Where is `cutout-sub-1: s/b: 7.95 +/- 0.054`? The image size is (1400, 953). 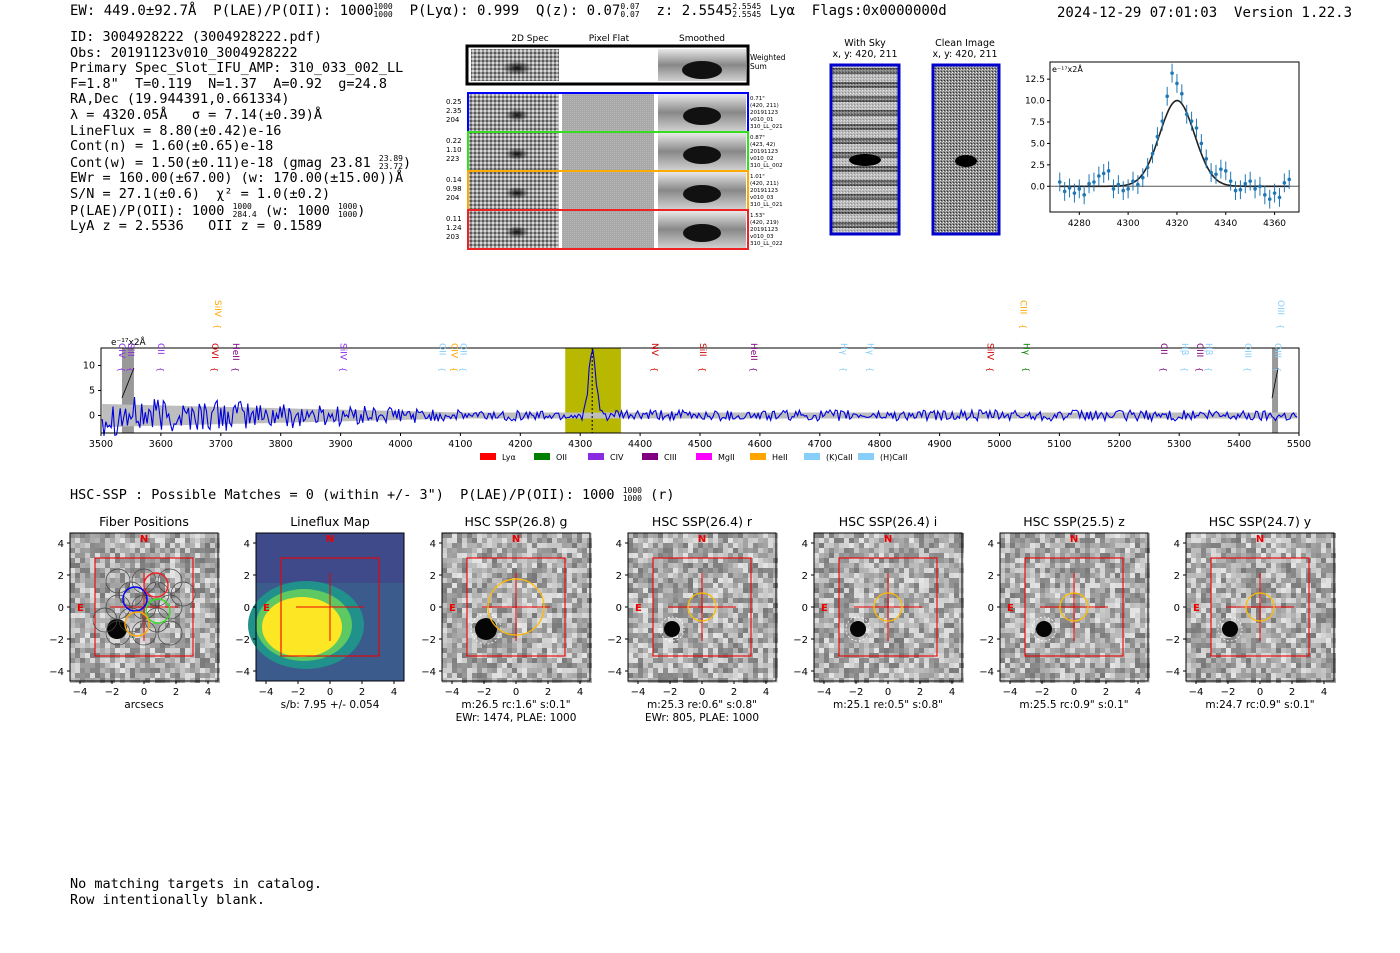 cutout-sub-1: s/b: 7.95 +/- 0.054 is located at coordinates (330, 705).